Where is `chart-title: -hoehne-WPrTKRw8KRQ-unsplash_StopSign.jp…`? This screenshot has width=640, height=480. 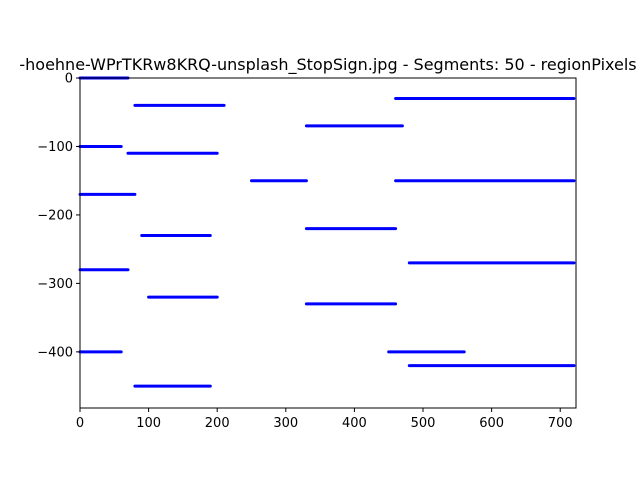 chart-title: -hoehne-WPrTKRw8KRQ-unsplash_StopSign.jp… is located at coordinates (327, 65).